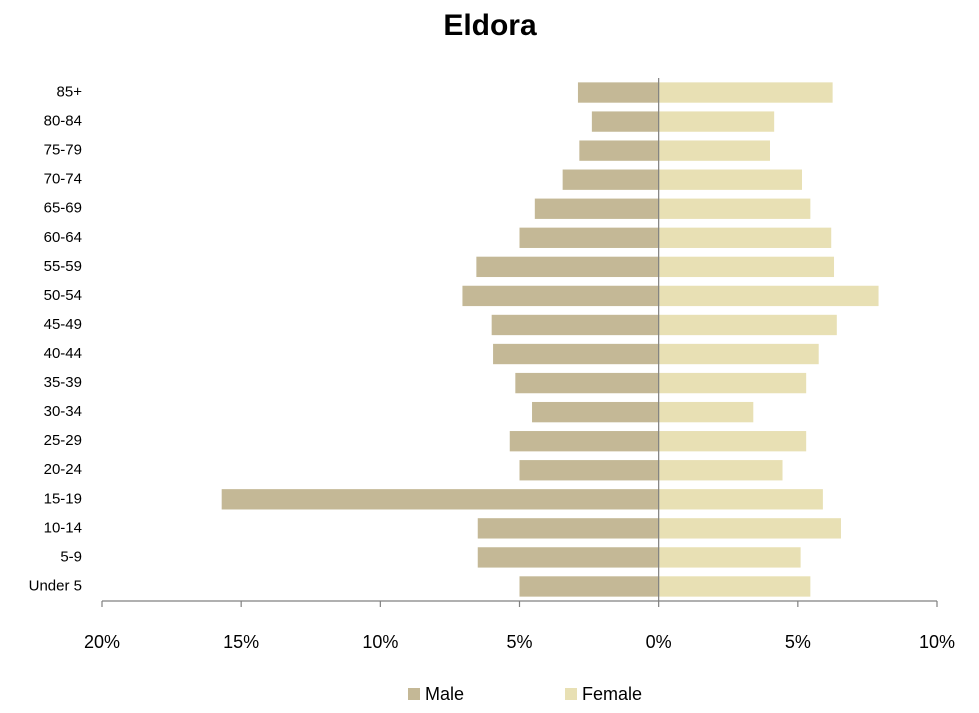 The width and height of the screenshot is (979, 713). What do you see at coordinates (63, 237) in the screenshot?
I see `y-tick-label: 60-64` at bounding box center [63, 237].